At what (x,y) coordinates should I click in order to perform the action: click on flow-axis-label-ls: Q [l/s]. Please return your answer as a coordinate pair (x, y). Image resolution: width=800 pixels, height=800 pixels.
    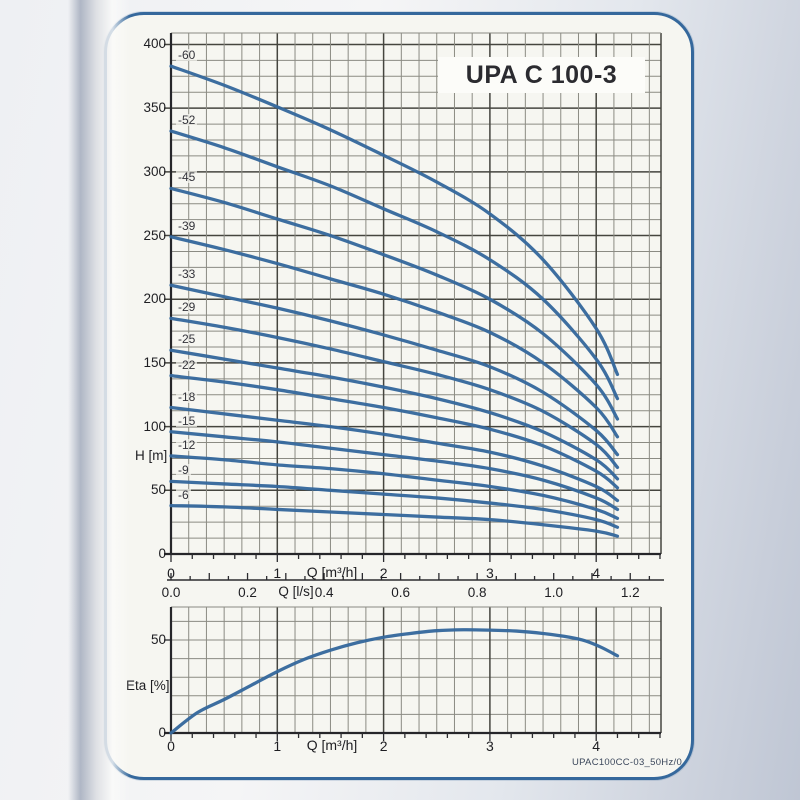
    Looking at the image, I should click on (296, 591).